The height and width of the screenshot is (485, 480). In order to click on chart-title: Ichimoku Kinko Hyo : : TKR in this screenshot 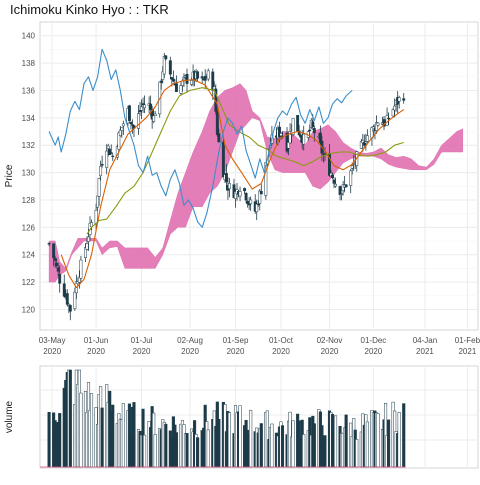, I will do `click(89, 9)`.